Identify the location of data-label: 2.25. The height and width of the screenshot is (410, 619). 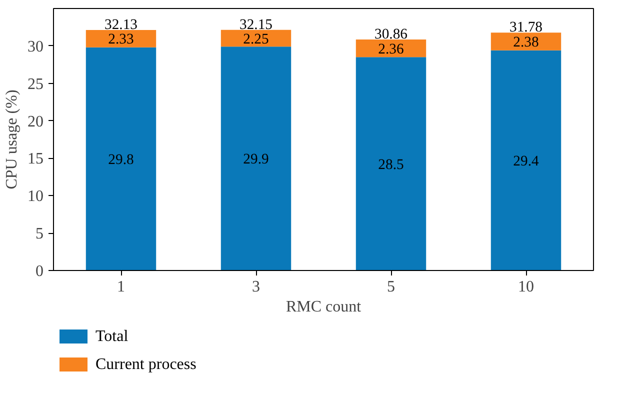
(256, 39).